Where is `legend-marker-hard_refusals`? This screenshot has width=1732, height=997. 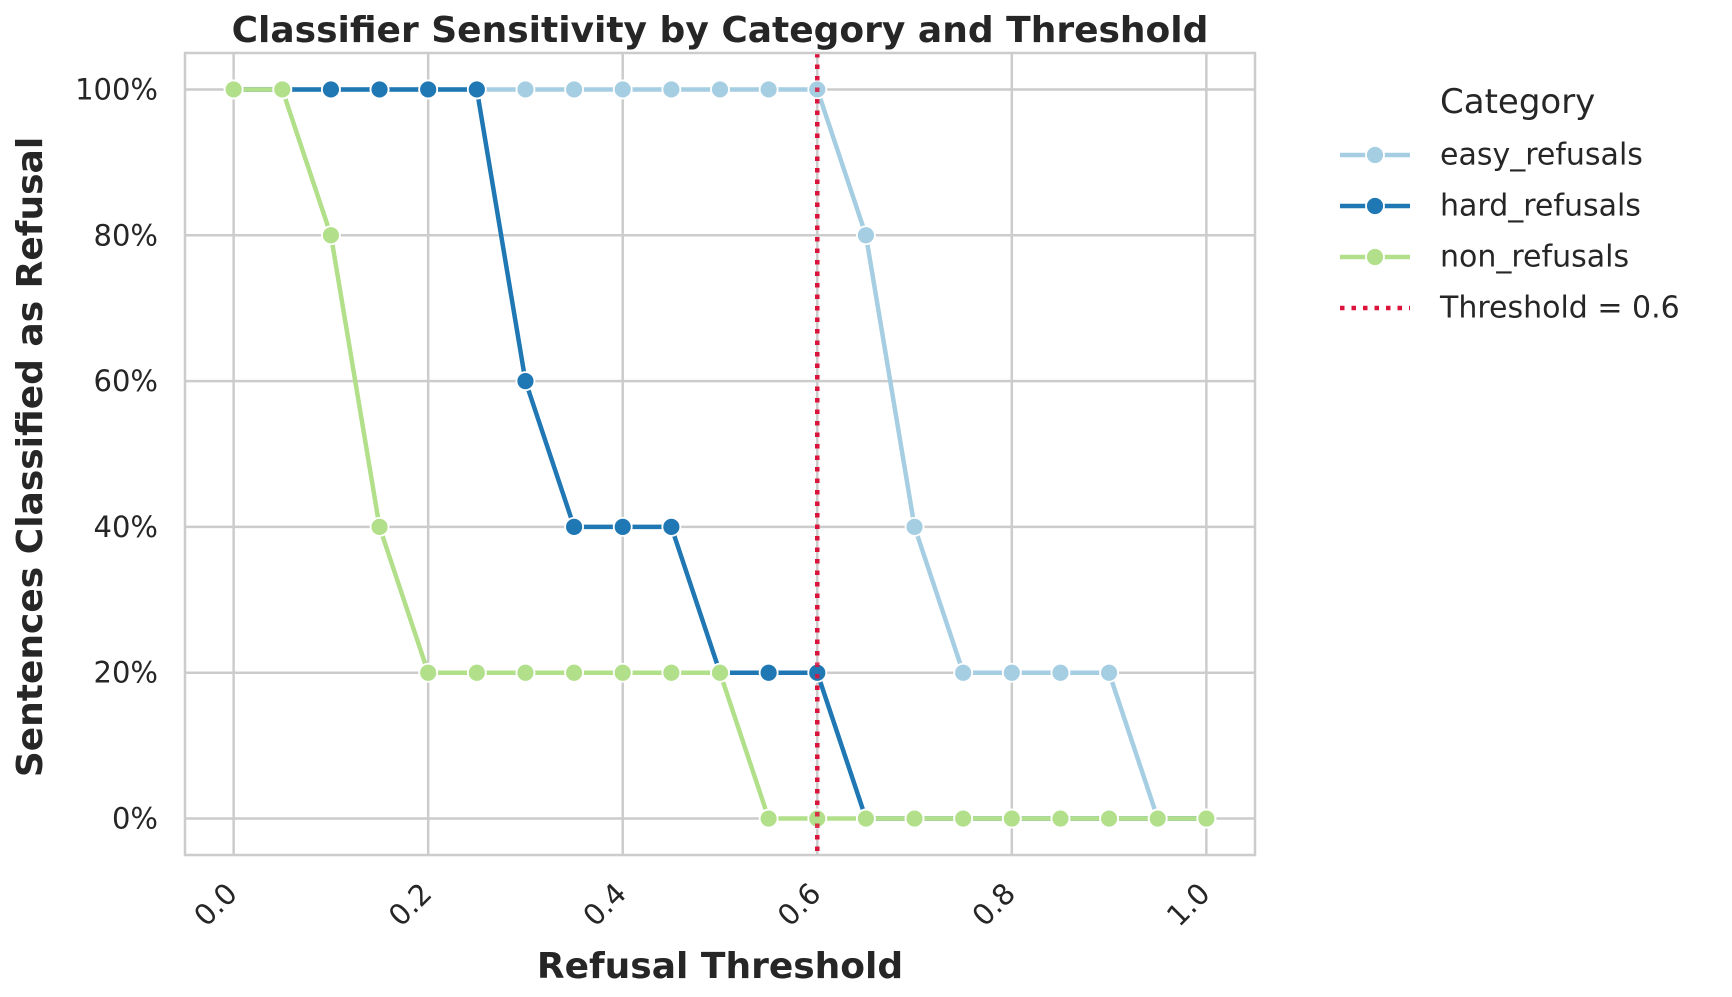
legend-marker-hard_refusals is located at coordinates (1375, 206).